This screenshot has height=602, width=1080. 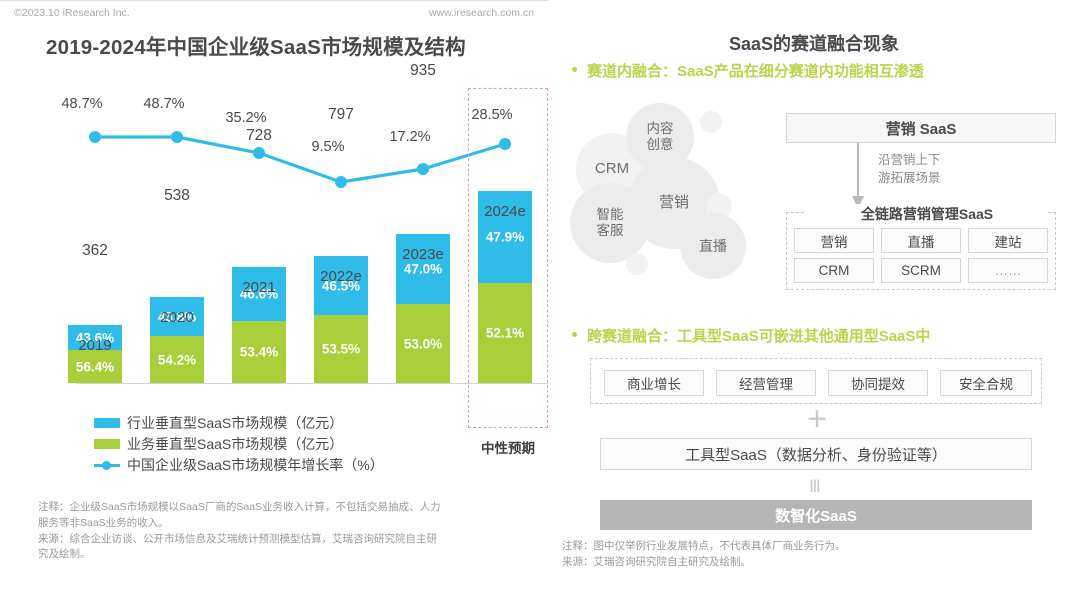 What do you see at coordinates (312, 383) in the screenshot?
I see `x-axis-line` at bounding box center [312, 383].